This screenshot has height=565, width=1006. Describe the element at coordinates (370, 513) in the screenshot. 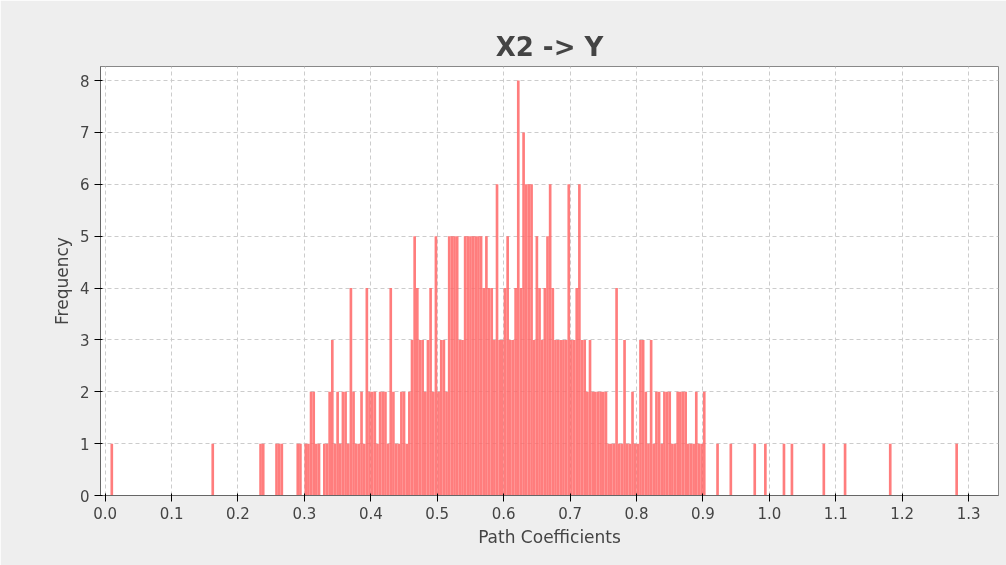

I see `x-tick-label: 0.4` at that location.